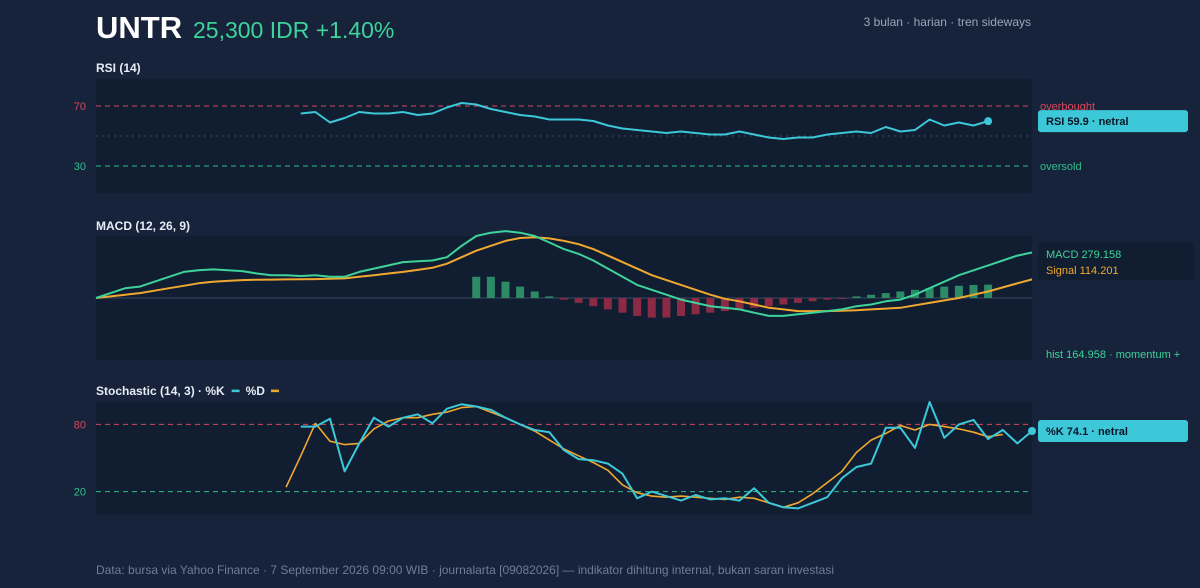 Image resolution: width=1200 pixels, height=588 pixels. I want to click on context-subtitle: 3 bulan · harian · tren sideways, so click(947, 22).